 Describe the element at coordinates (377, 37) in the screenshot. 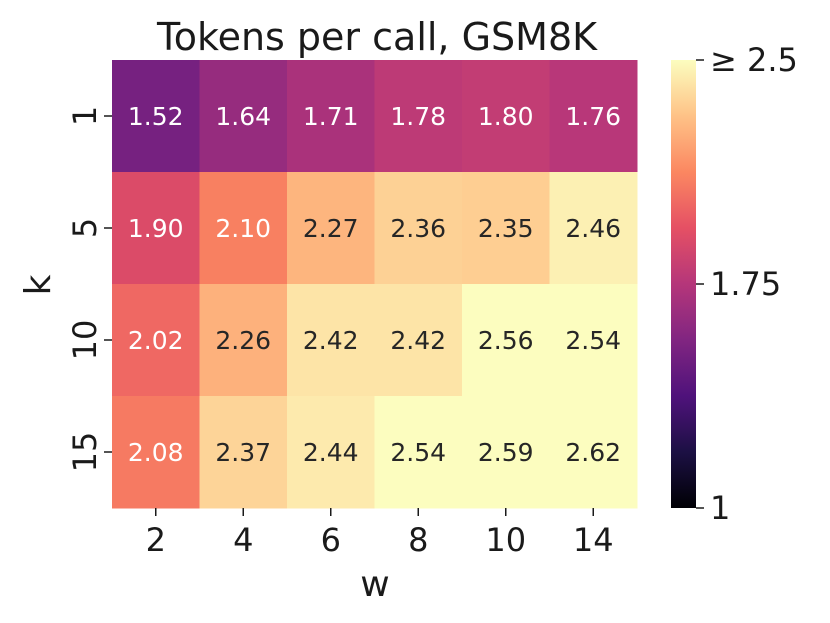

I see `chart-title: Tokens per call, GSM8K` at that location.